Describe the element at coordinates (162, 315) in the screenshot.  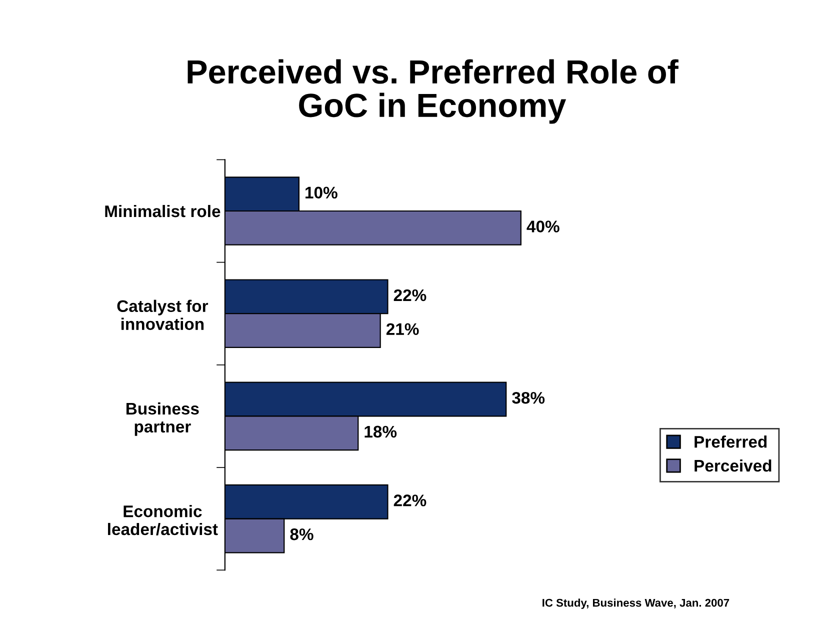
I see `y-tick-label: Catalyst for innovation` at that location.